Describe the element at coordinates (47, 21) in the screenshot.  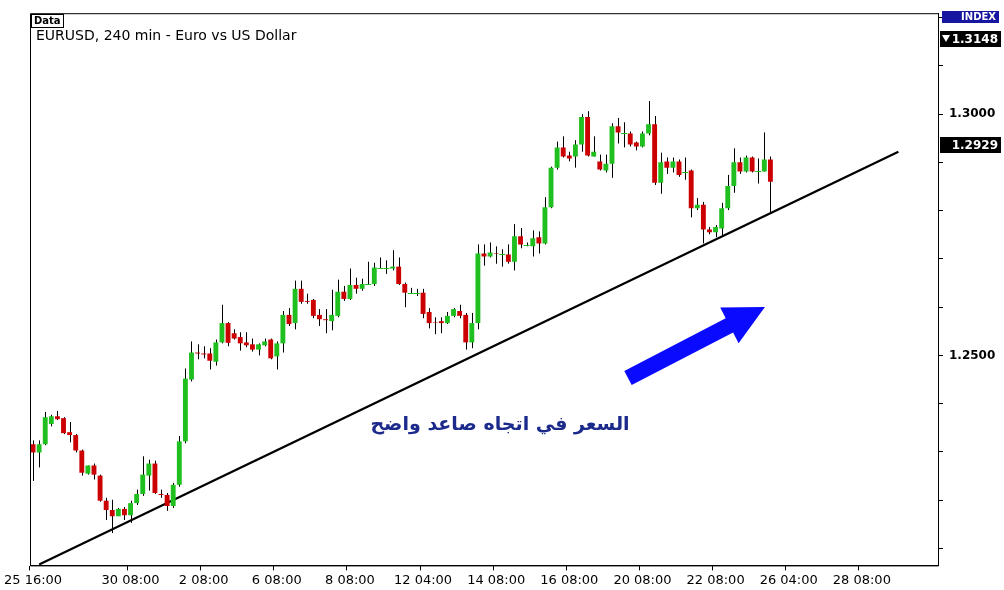
I see `annotation: Data` at that location.